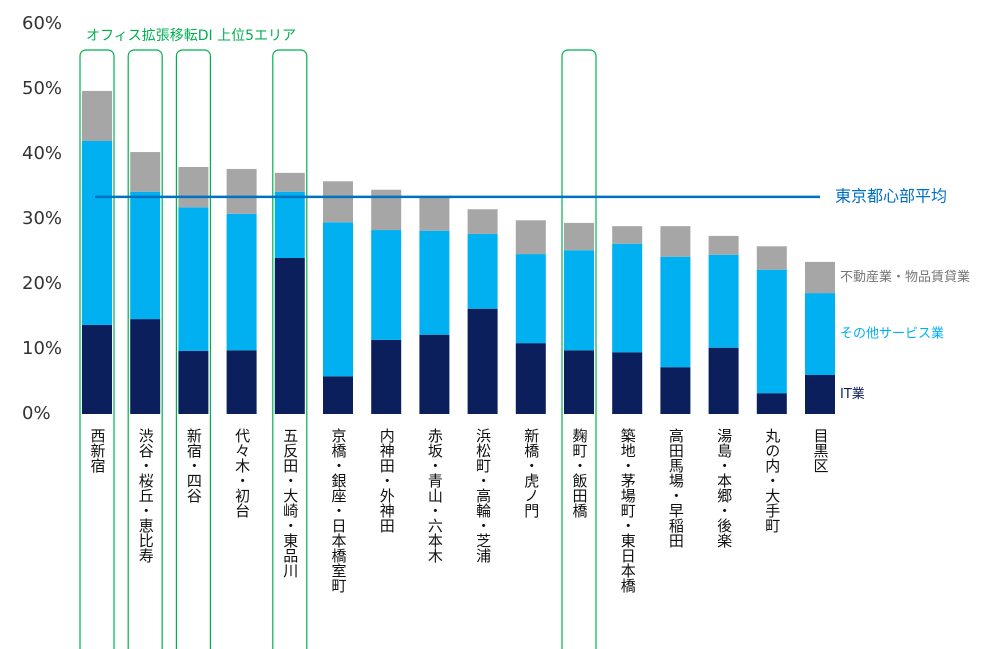 This screenshot has height=649, width=992. What do you see at coordinates (905, 277) in the screenshot?
I see `legend-label: 不動産業・物品賃貸業` at bounding box center [905, 277].